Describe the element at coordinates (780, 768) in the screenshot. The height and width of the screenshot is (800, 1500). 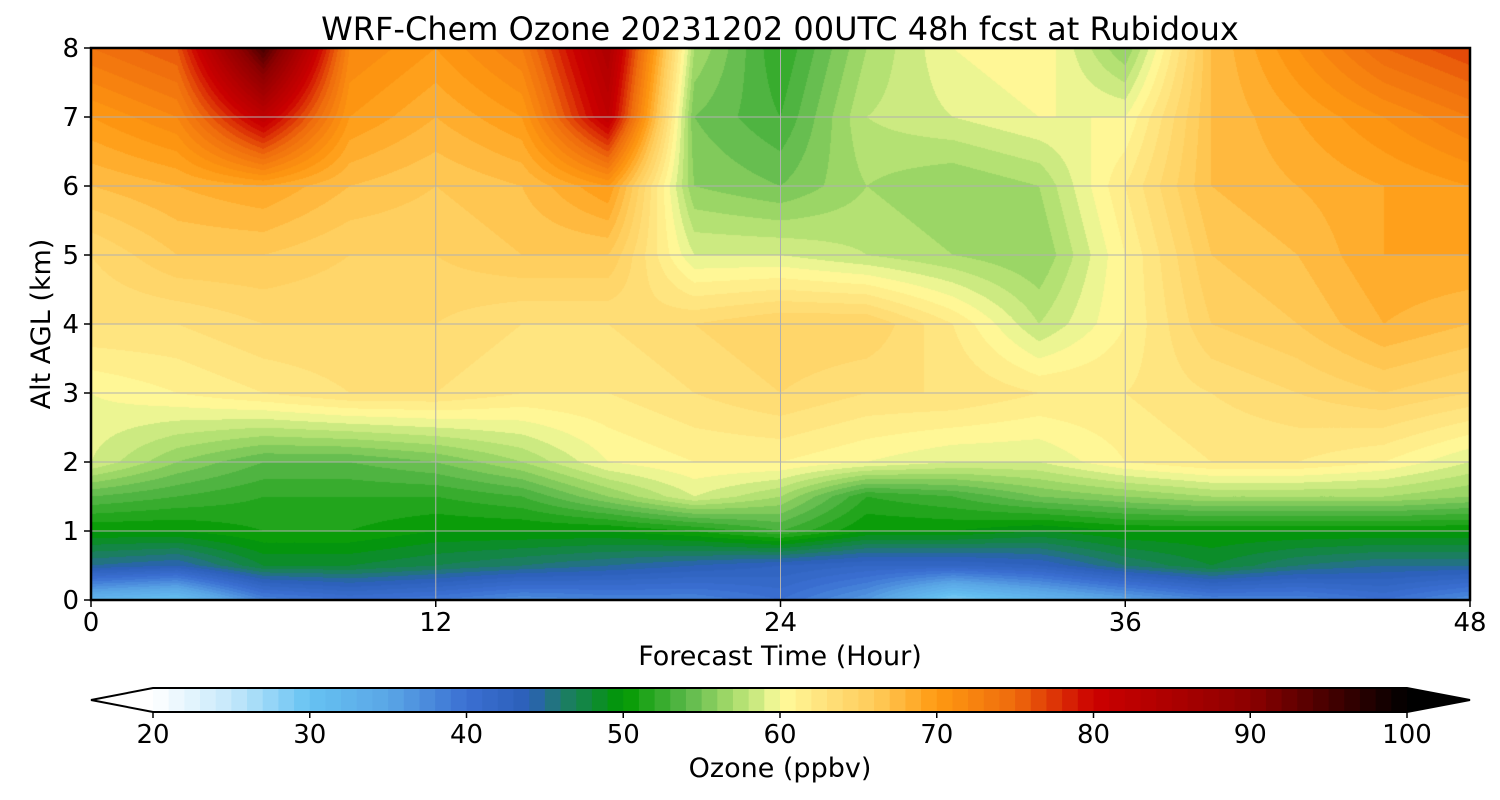
I see `colorbar-label: Ozone (ppbv)` at that location.